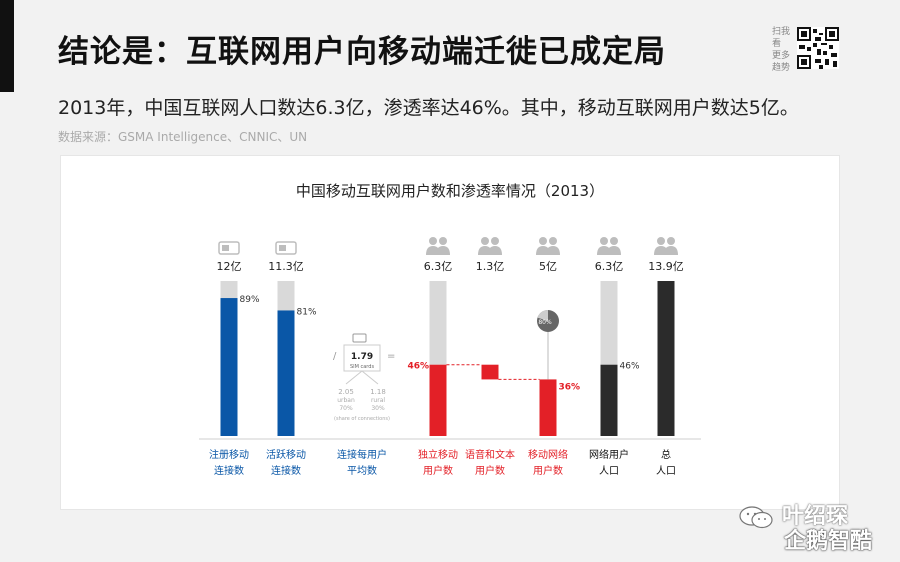  Describe the element at coordinates (553, 250) in the screenshot. I see `users-icon-mobnet` at that location.